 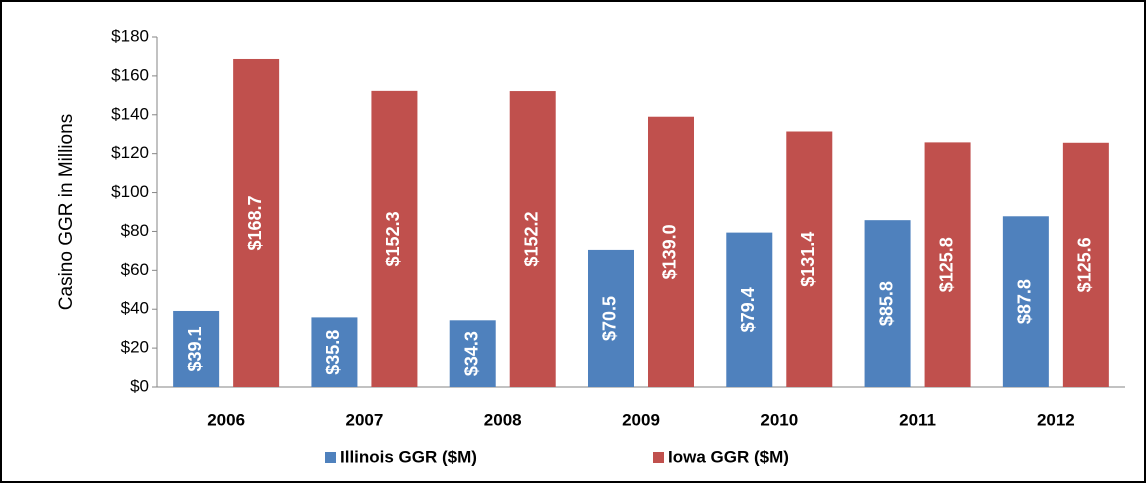 What do you see at coordinates (779, 419) in the screenshot?
I see `x-tick-label: 2010` at bounding box center [779, 419].